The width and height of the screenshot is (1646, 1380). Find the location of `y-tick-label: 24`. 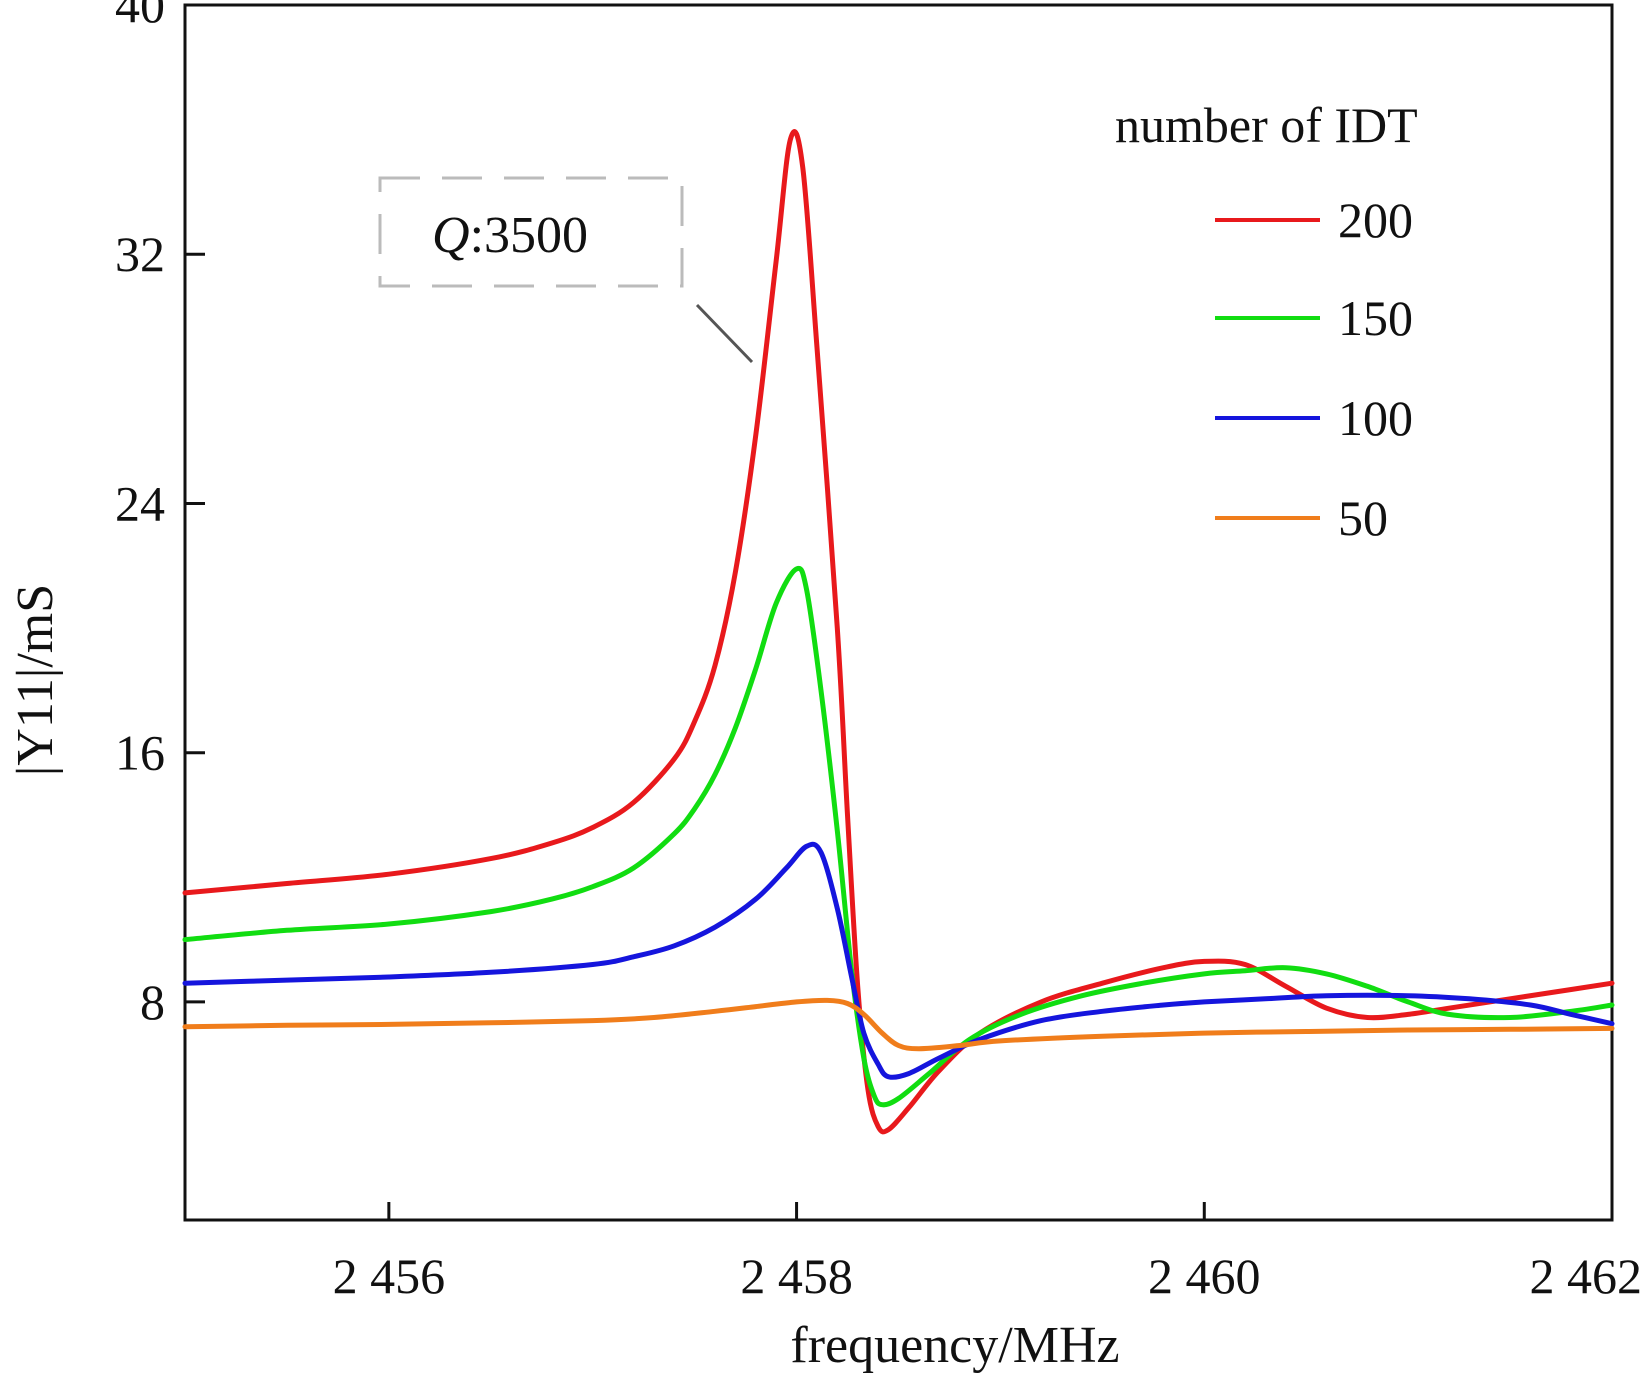

y-tick-label: 24 is located at coordinates (140, 503).